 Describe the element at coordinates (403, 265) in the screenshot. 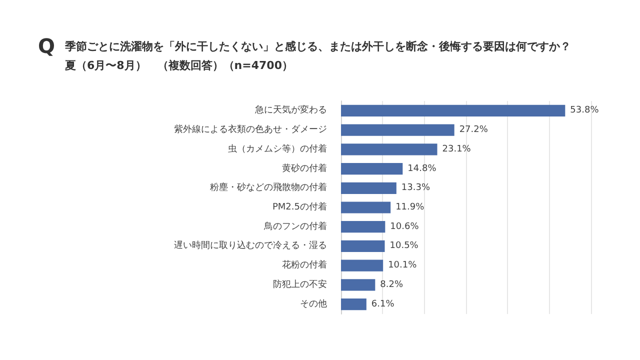

I see `data-label: 10.1%` at that location.